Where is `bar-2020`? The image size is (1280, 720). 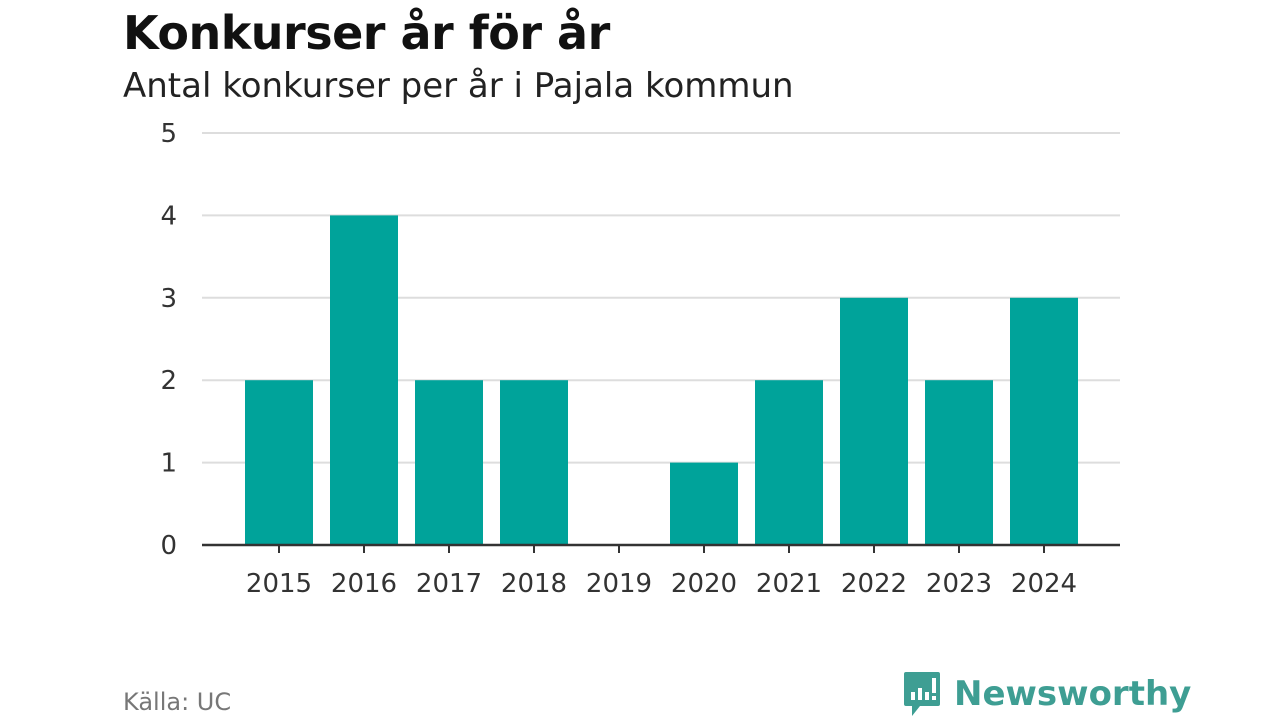 bar-2020 is located at coordinates (704, 503).